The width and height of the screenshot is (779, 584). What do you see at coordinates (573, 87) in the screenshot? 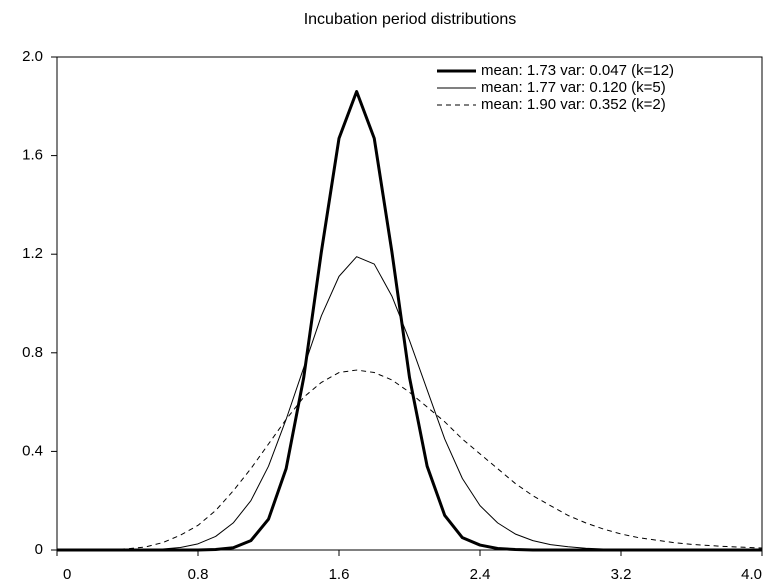
I see `legend-label: mean: 1.77 var: 0.120 (k=5)` at bounding box center [573, 87].